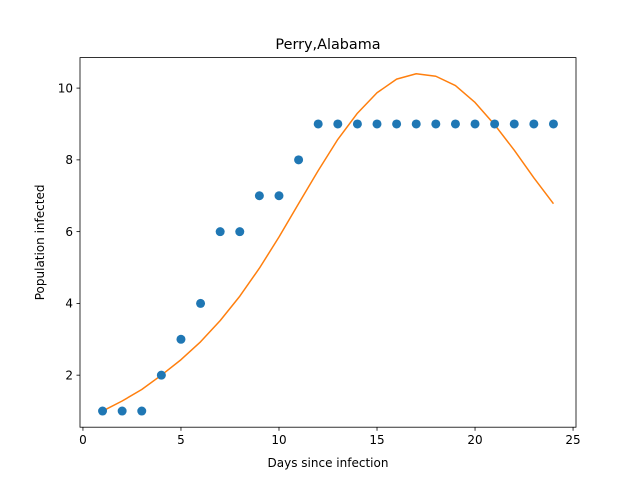 The width and height of the screenshot is (640, 480). I want to click on y-tick-label: 10, so click(65, 88).